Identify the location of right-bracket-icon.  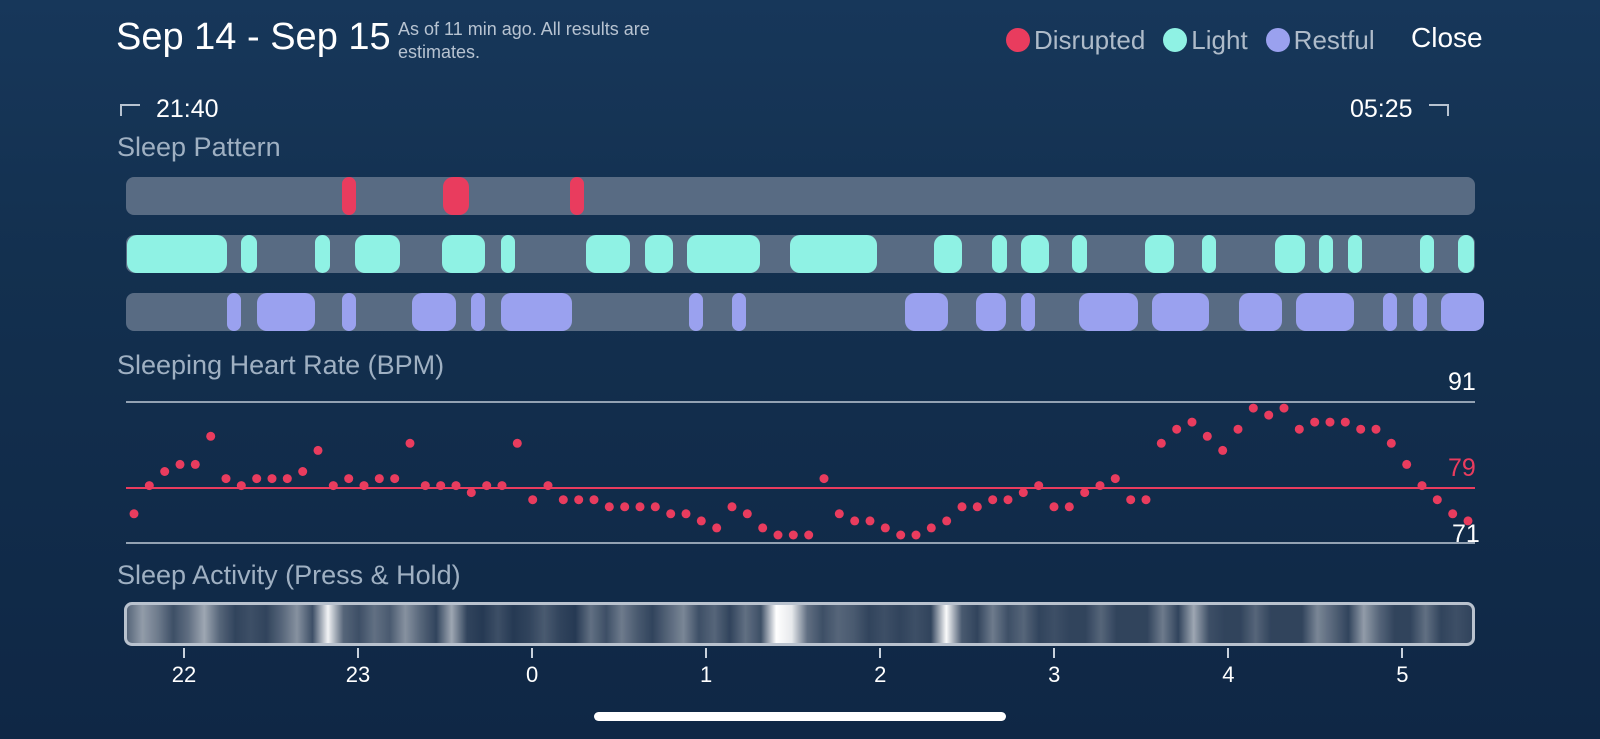
(1438, 109).